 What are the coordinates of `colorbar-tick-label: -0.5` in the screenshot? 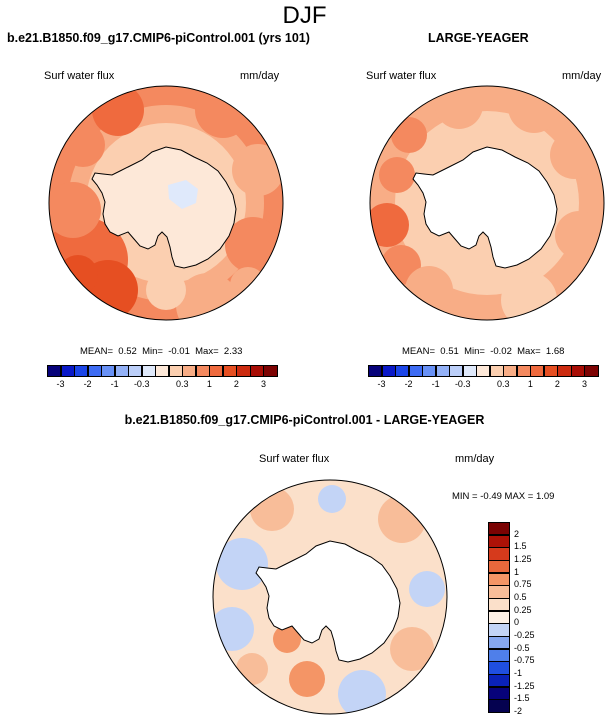 It's located at (522, 647).